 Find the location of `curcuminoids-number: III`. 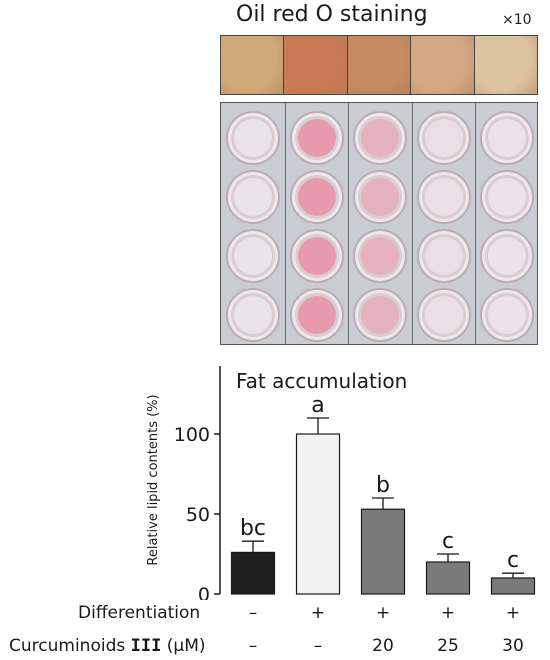

curcuminoids-number: III is located at coordinates (146, 646).